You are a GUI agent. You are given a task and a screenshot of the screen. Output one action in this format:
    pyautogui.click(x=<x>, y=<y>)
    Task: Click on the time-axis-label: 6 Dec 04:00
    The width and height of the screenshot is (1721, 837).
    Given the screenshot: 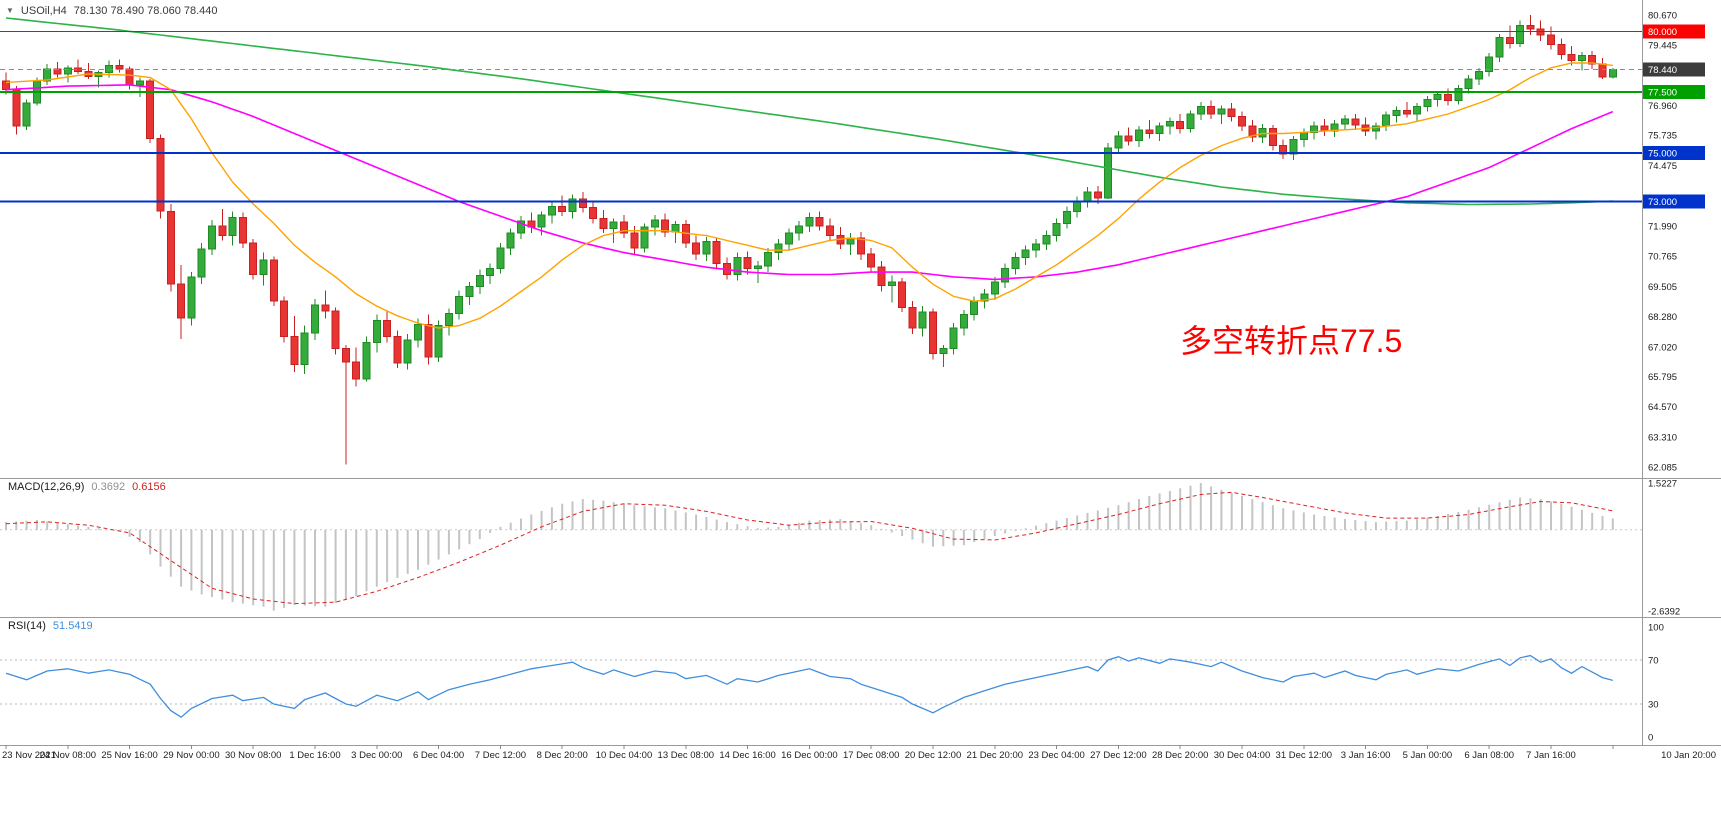 What is the action you would take?
    pyautogui.click(x=438, y=755)
    